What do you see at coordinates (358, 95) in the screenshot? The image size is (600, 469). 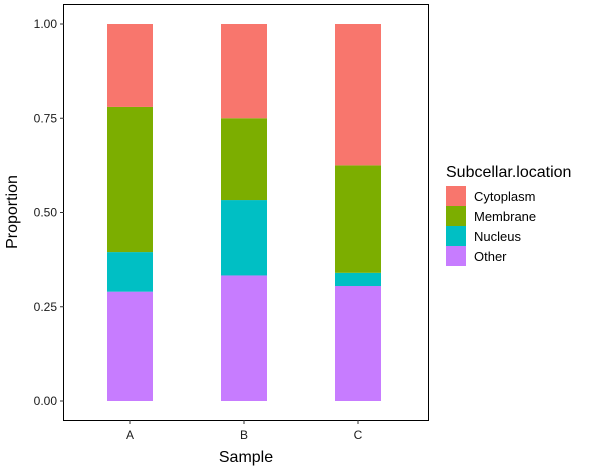 I see `bar-segment-c-cytoplasm` at bounding box center [358, 95].